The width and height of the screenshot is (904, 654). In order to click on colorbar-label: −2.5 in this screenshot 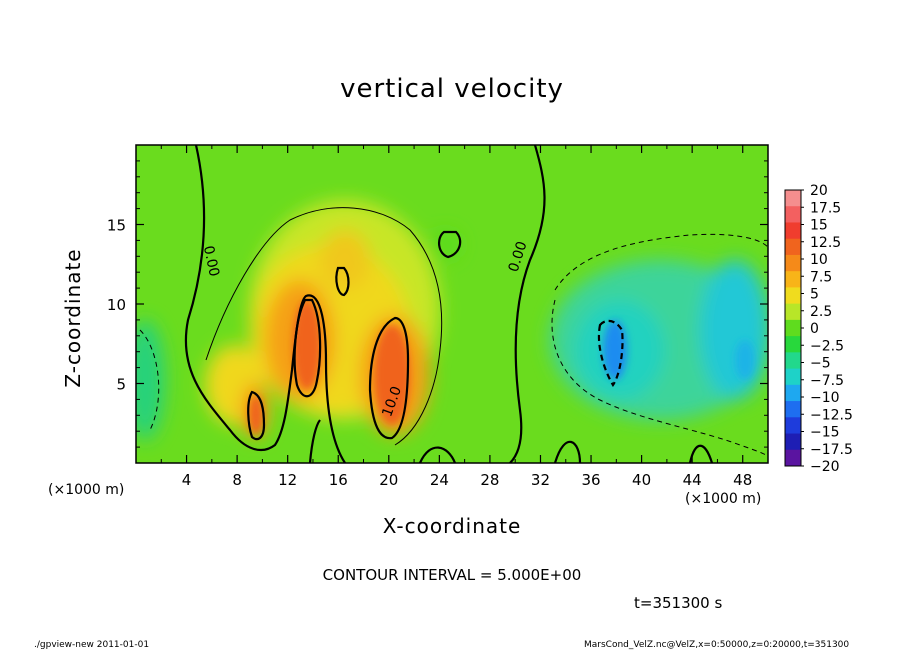, I will do `click(827, 346)`.